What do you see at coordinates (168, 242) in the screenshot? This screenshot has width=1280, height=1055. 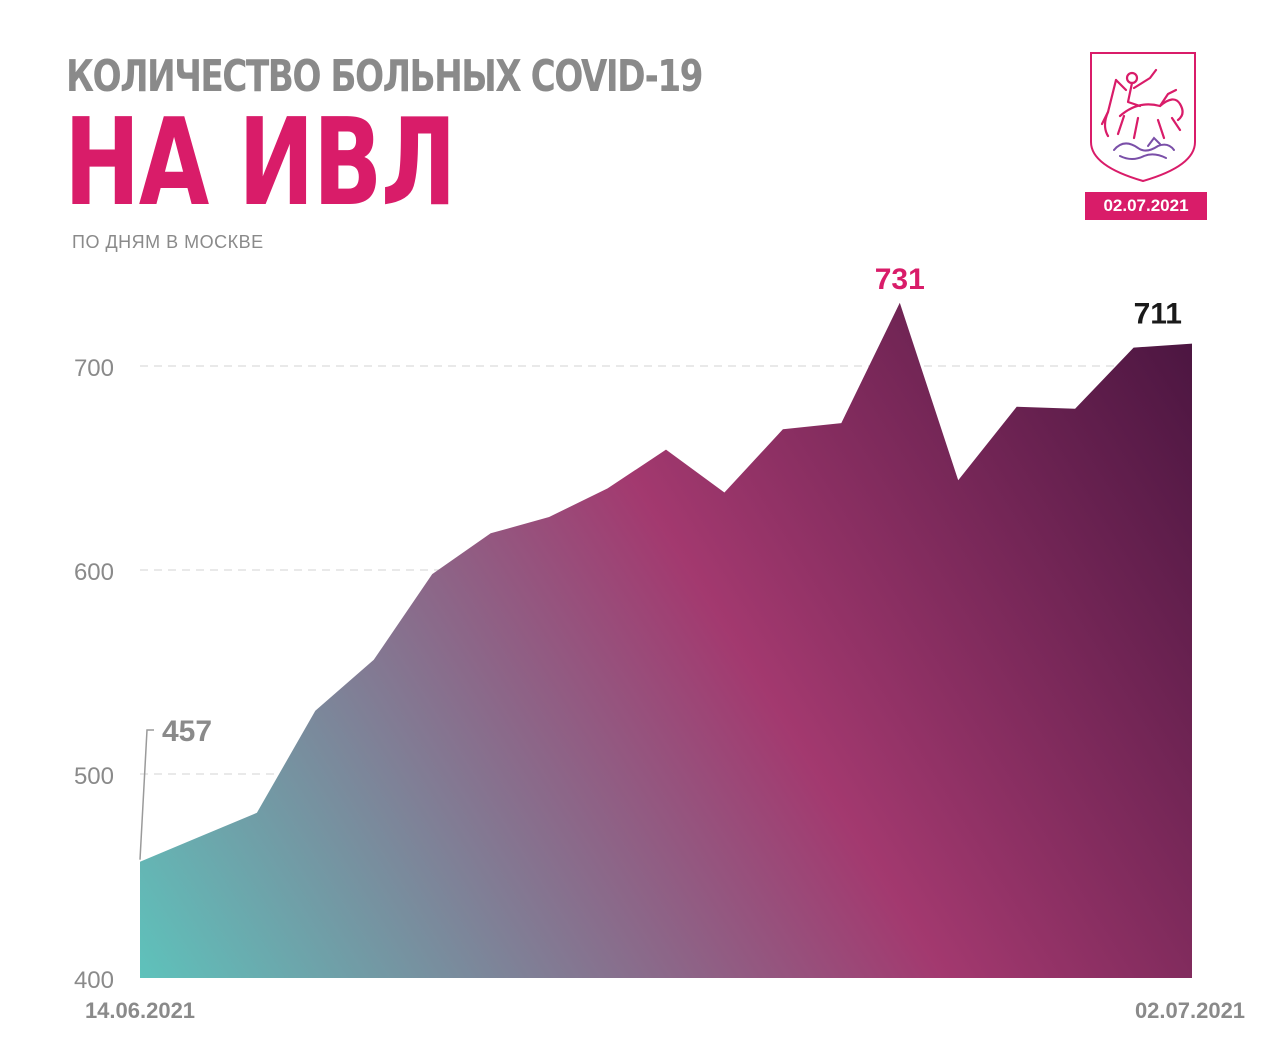 I see `chart-subtitle: ПО ДНЯМ В МОСКВЕ` at bounding box center [168, 242].